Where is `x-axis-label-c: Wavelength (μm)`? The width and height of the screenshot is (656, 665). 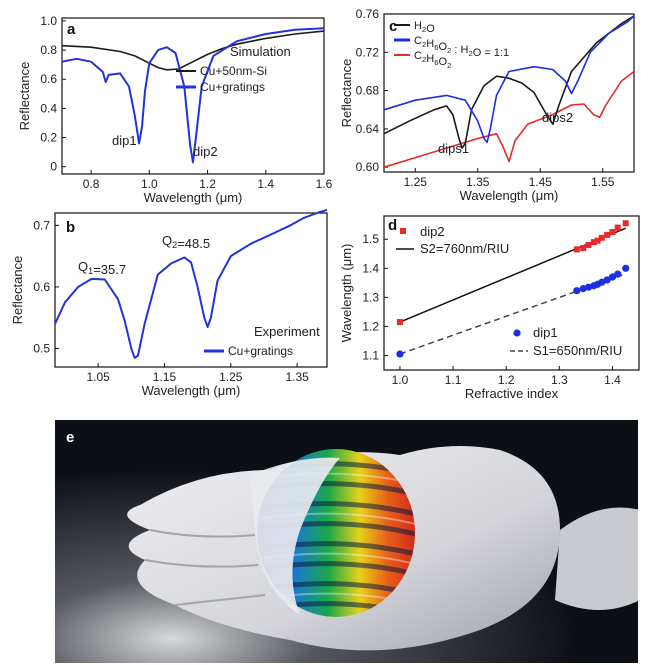 x-axis-label-c: Wavelength (μm) is located at coordinates (509, 195).